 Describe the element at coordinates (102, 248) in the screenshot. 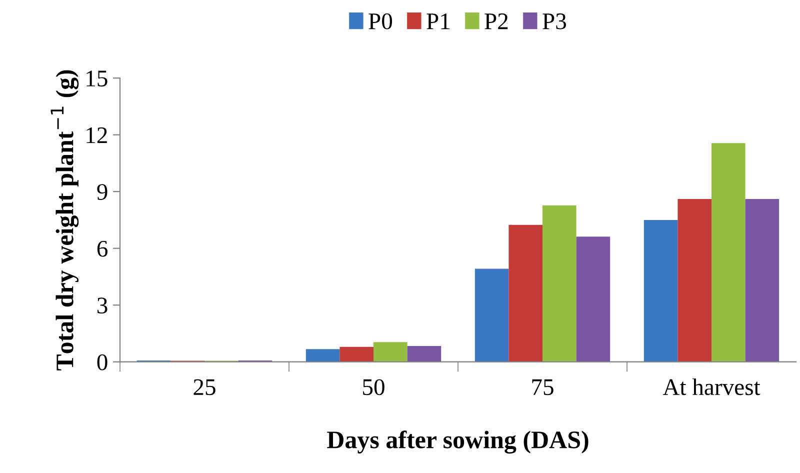

I see `y-tick-label: 6` at that location.